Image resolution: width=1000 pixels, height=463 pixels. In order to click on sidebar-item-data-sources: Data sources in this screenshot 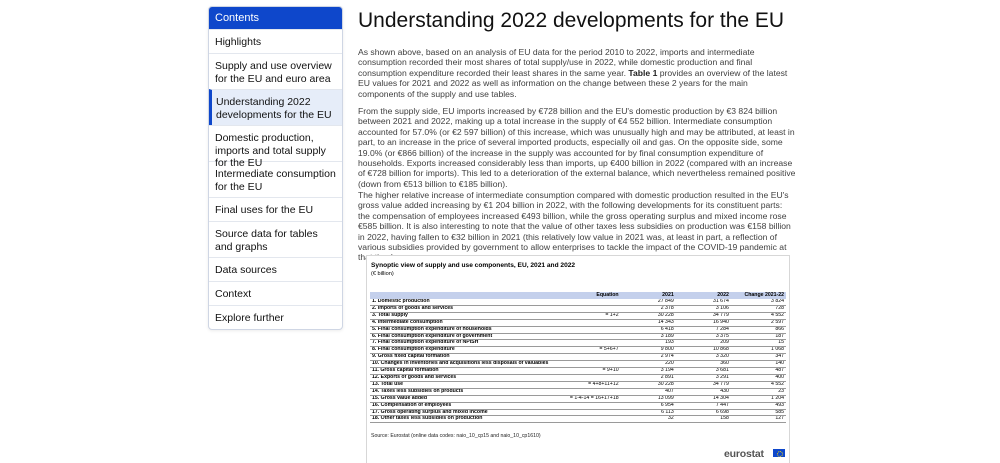, I will do `click(275, 269)`.